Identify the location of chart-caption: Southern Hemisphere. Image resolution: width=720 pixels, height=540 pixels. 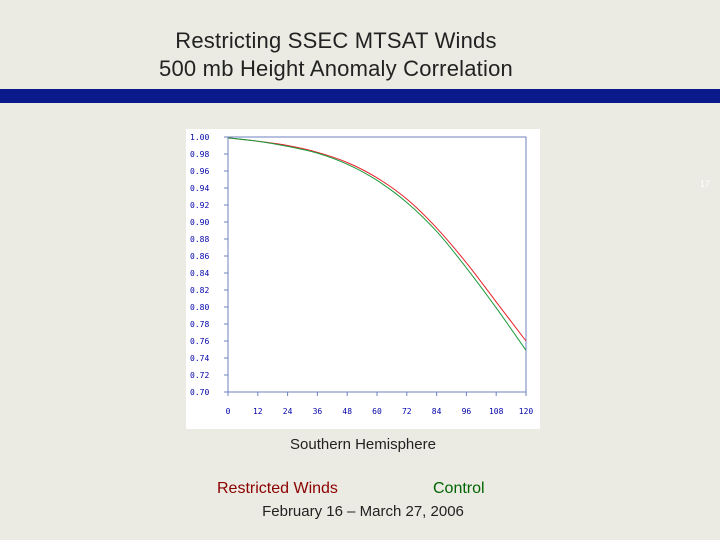
(363, 444).